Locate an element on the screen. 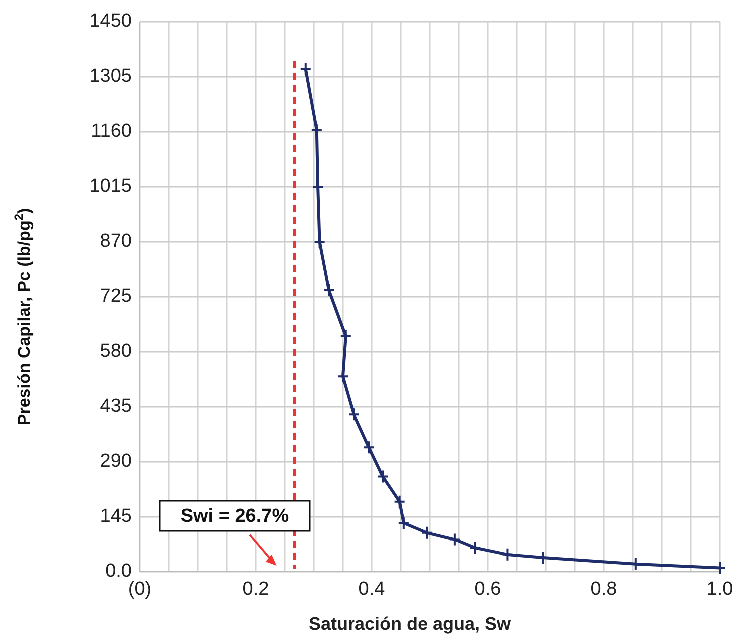 Image resolution: width=739 pixels, height=642 pixels. annotation: Swi = 26.7% is located at coordinates (235, 517).